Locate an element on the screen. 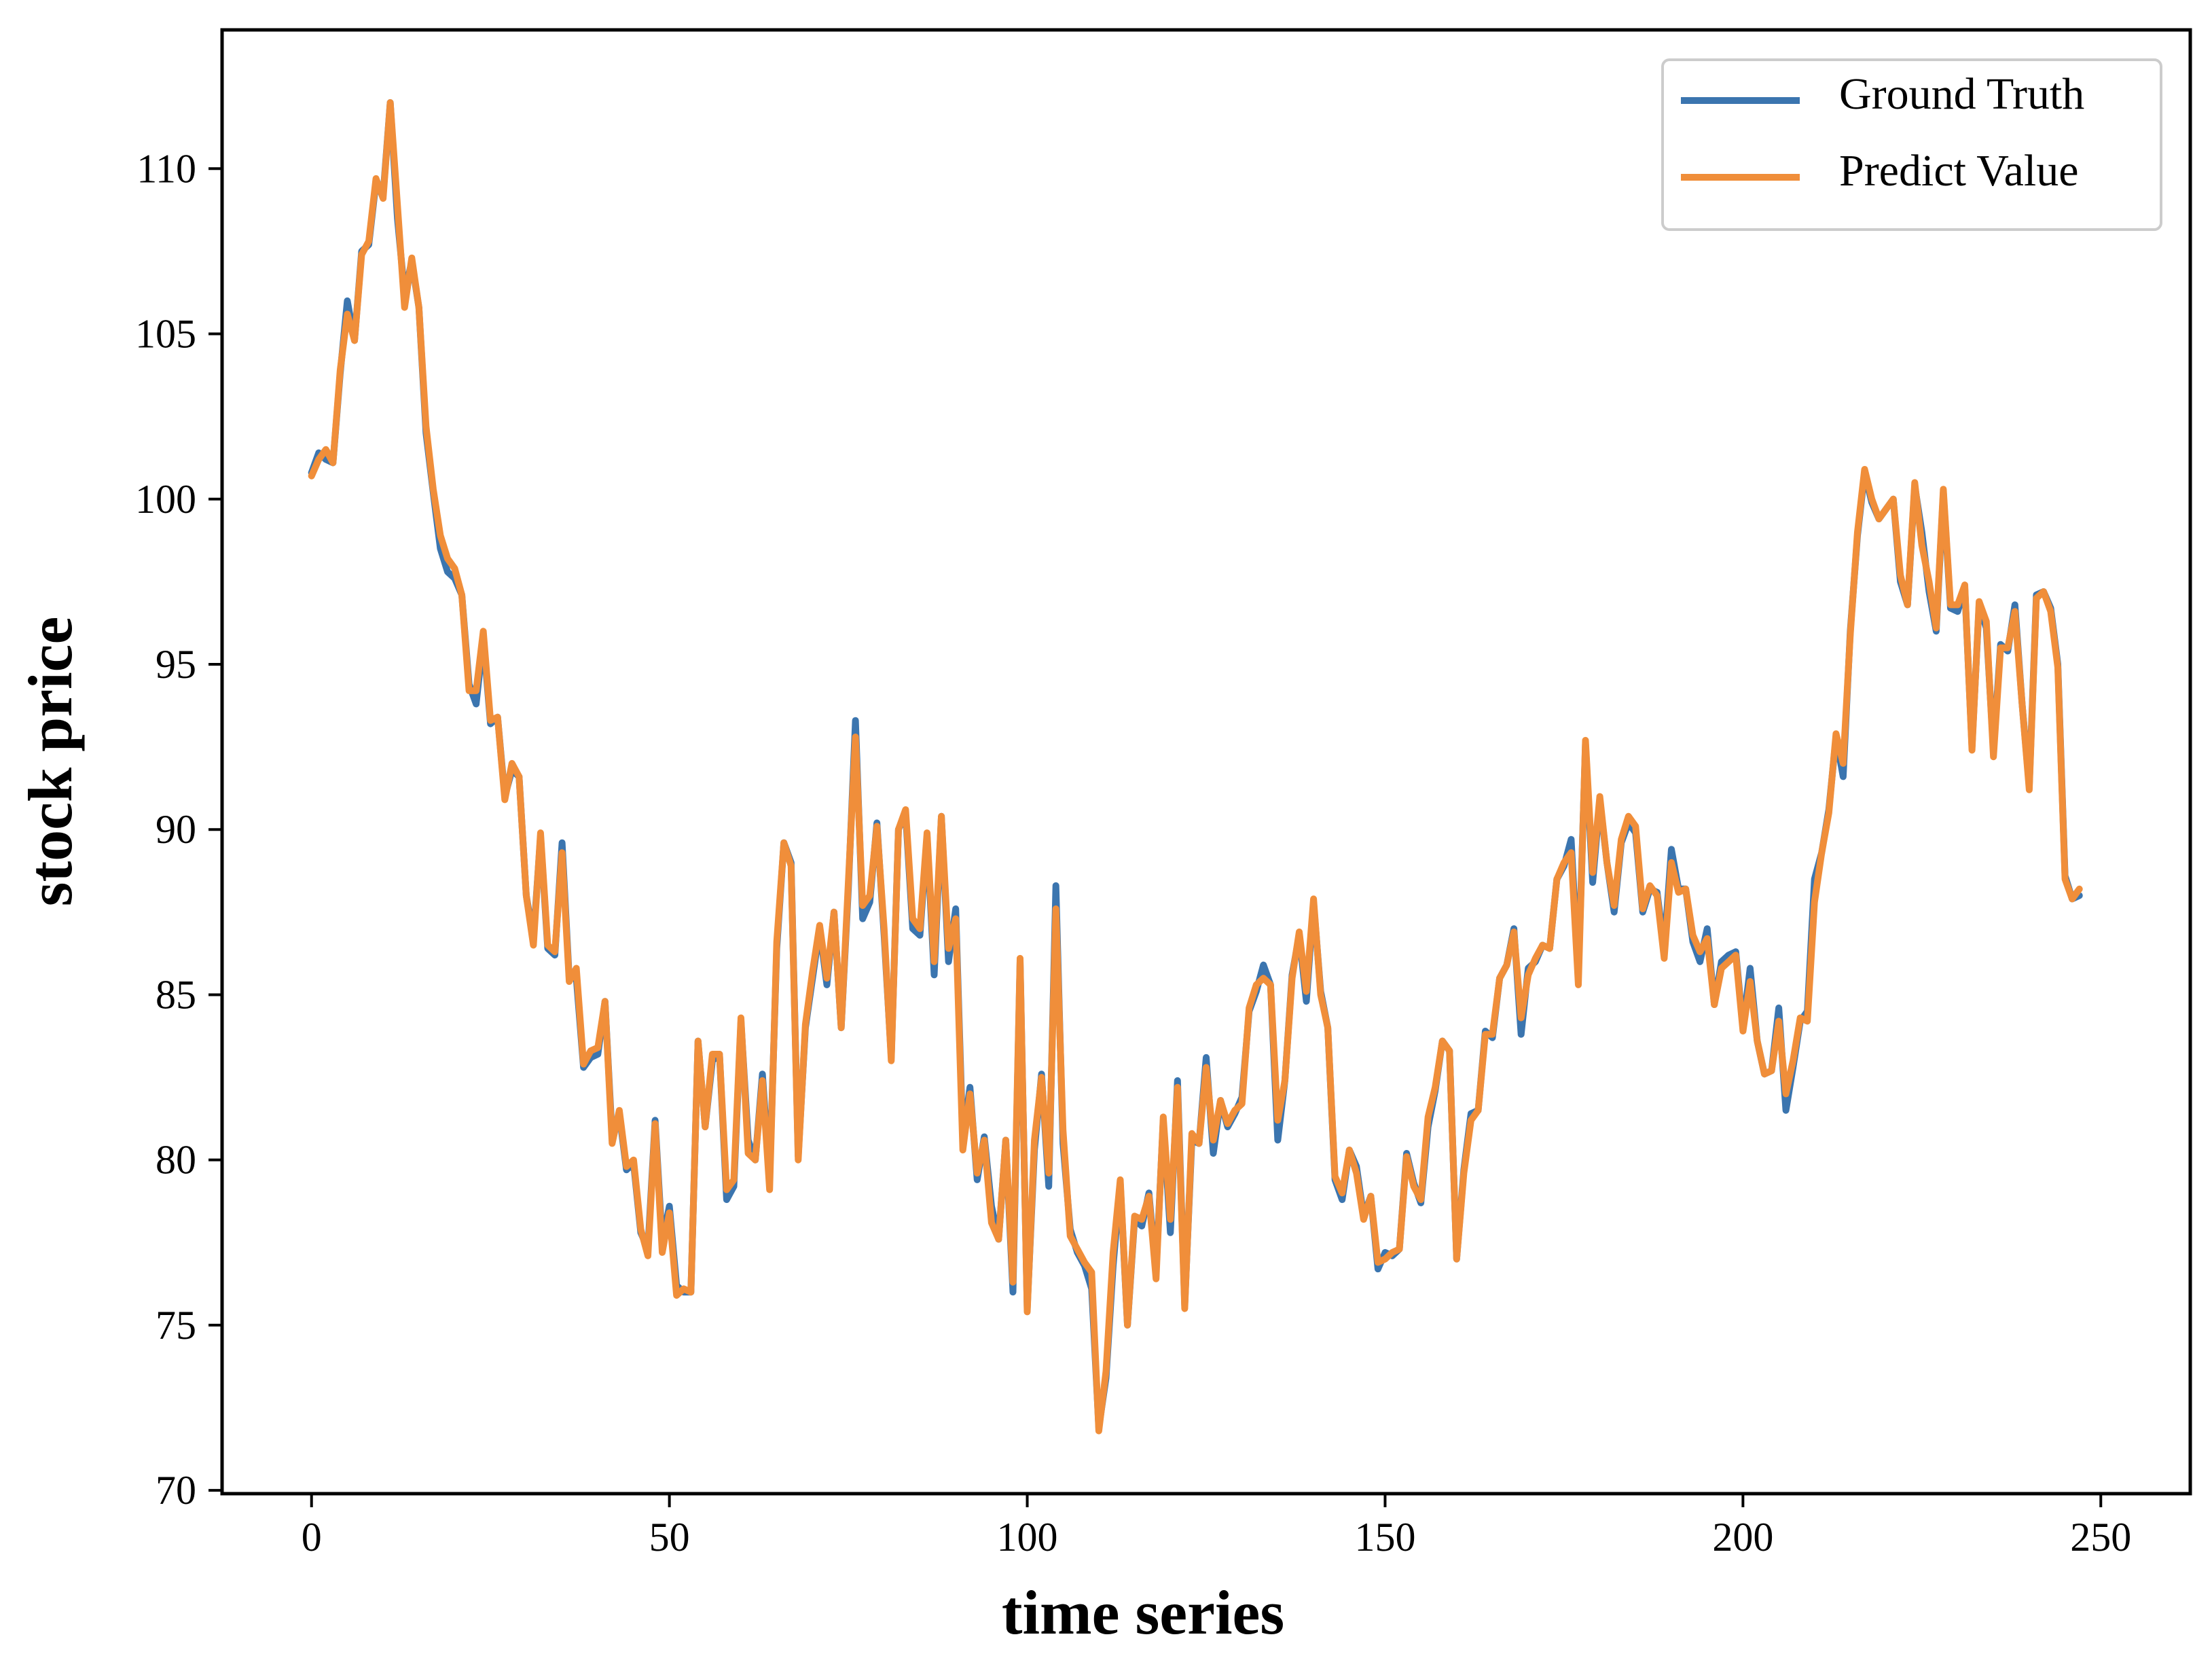  x-tick-label: 50 is located at coordinates (669, 1538).